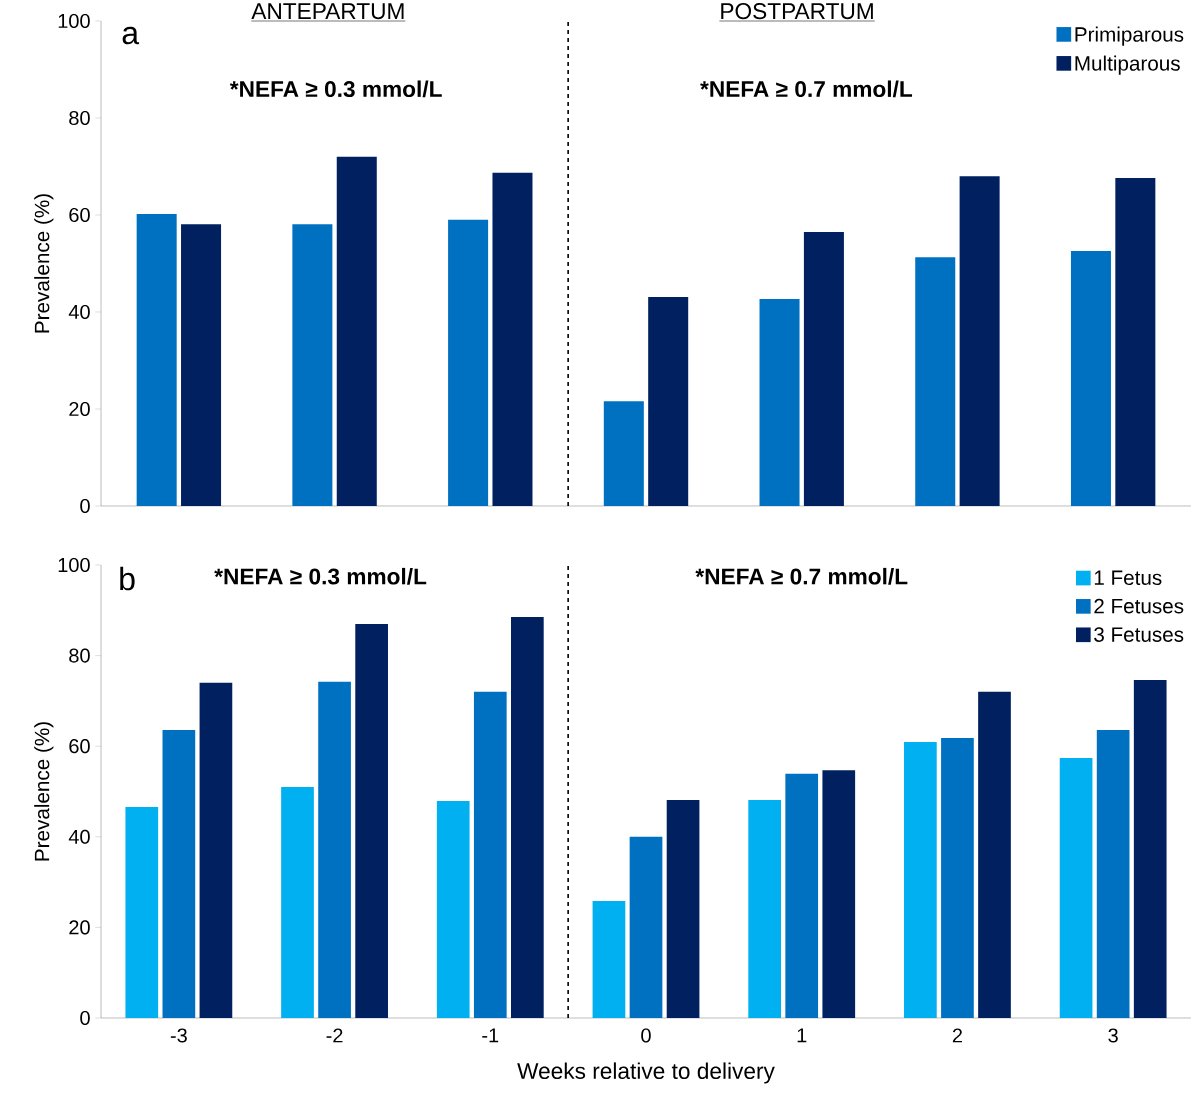 This screenshot has height=1106, width=1195. Describe the element at coordinates (490, 1035) in the screenshot. I see `x-tick-label: -1` at that location.